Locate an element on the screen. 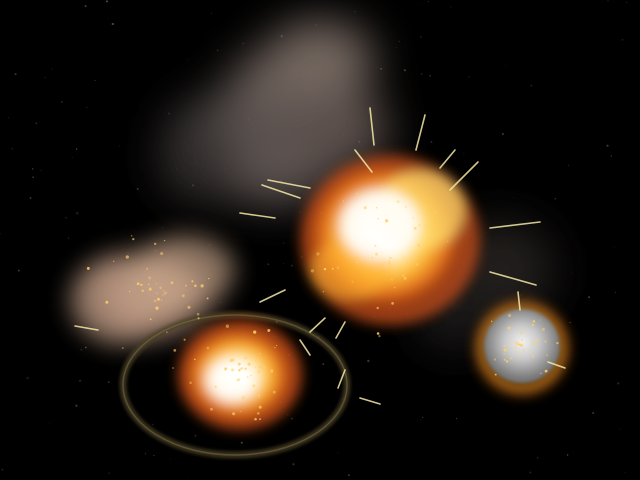  smoke-cloud-left is located at coordinates (152, 292).